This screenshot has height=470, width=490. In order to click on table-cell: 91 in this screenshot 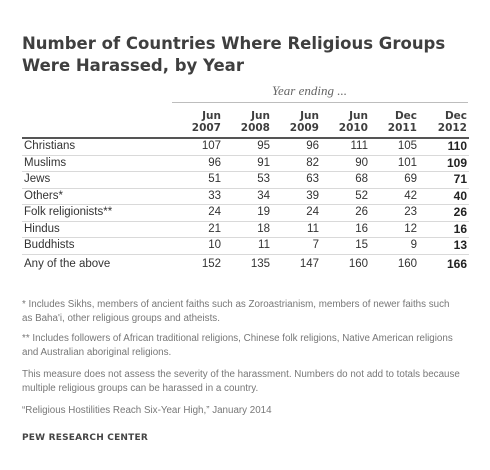, I will do `click(247, 163)`.